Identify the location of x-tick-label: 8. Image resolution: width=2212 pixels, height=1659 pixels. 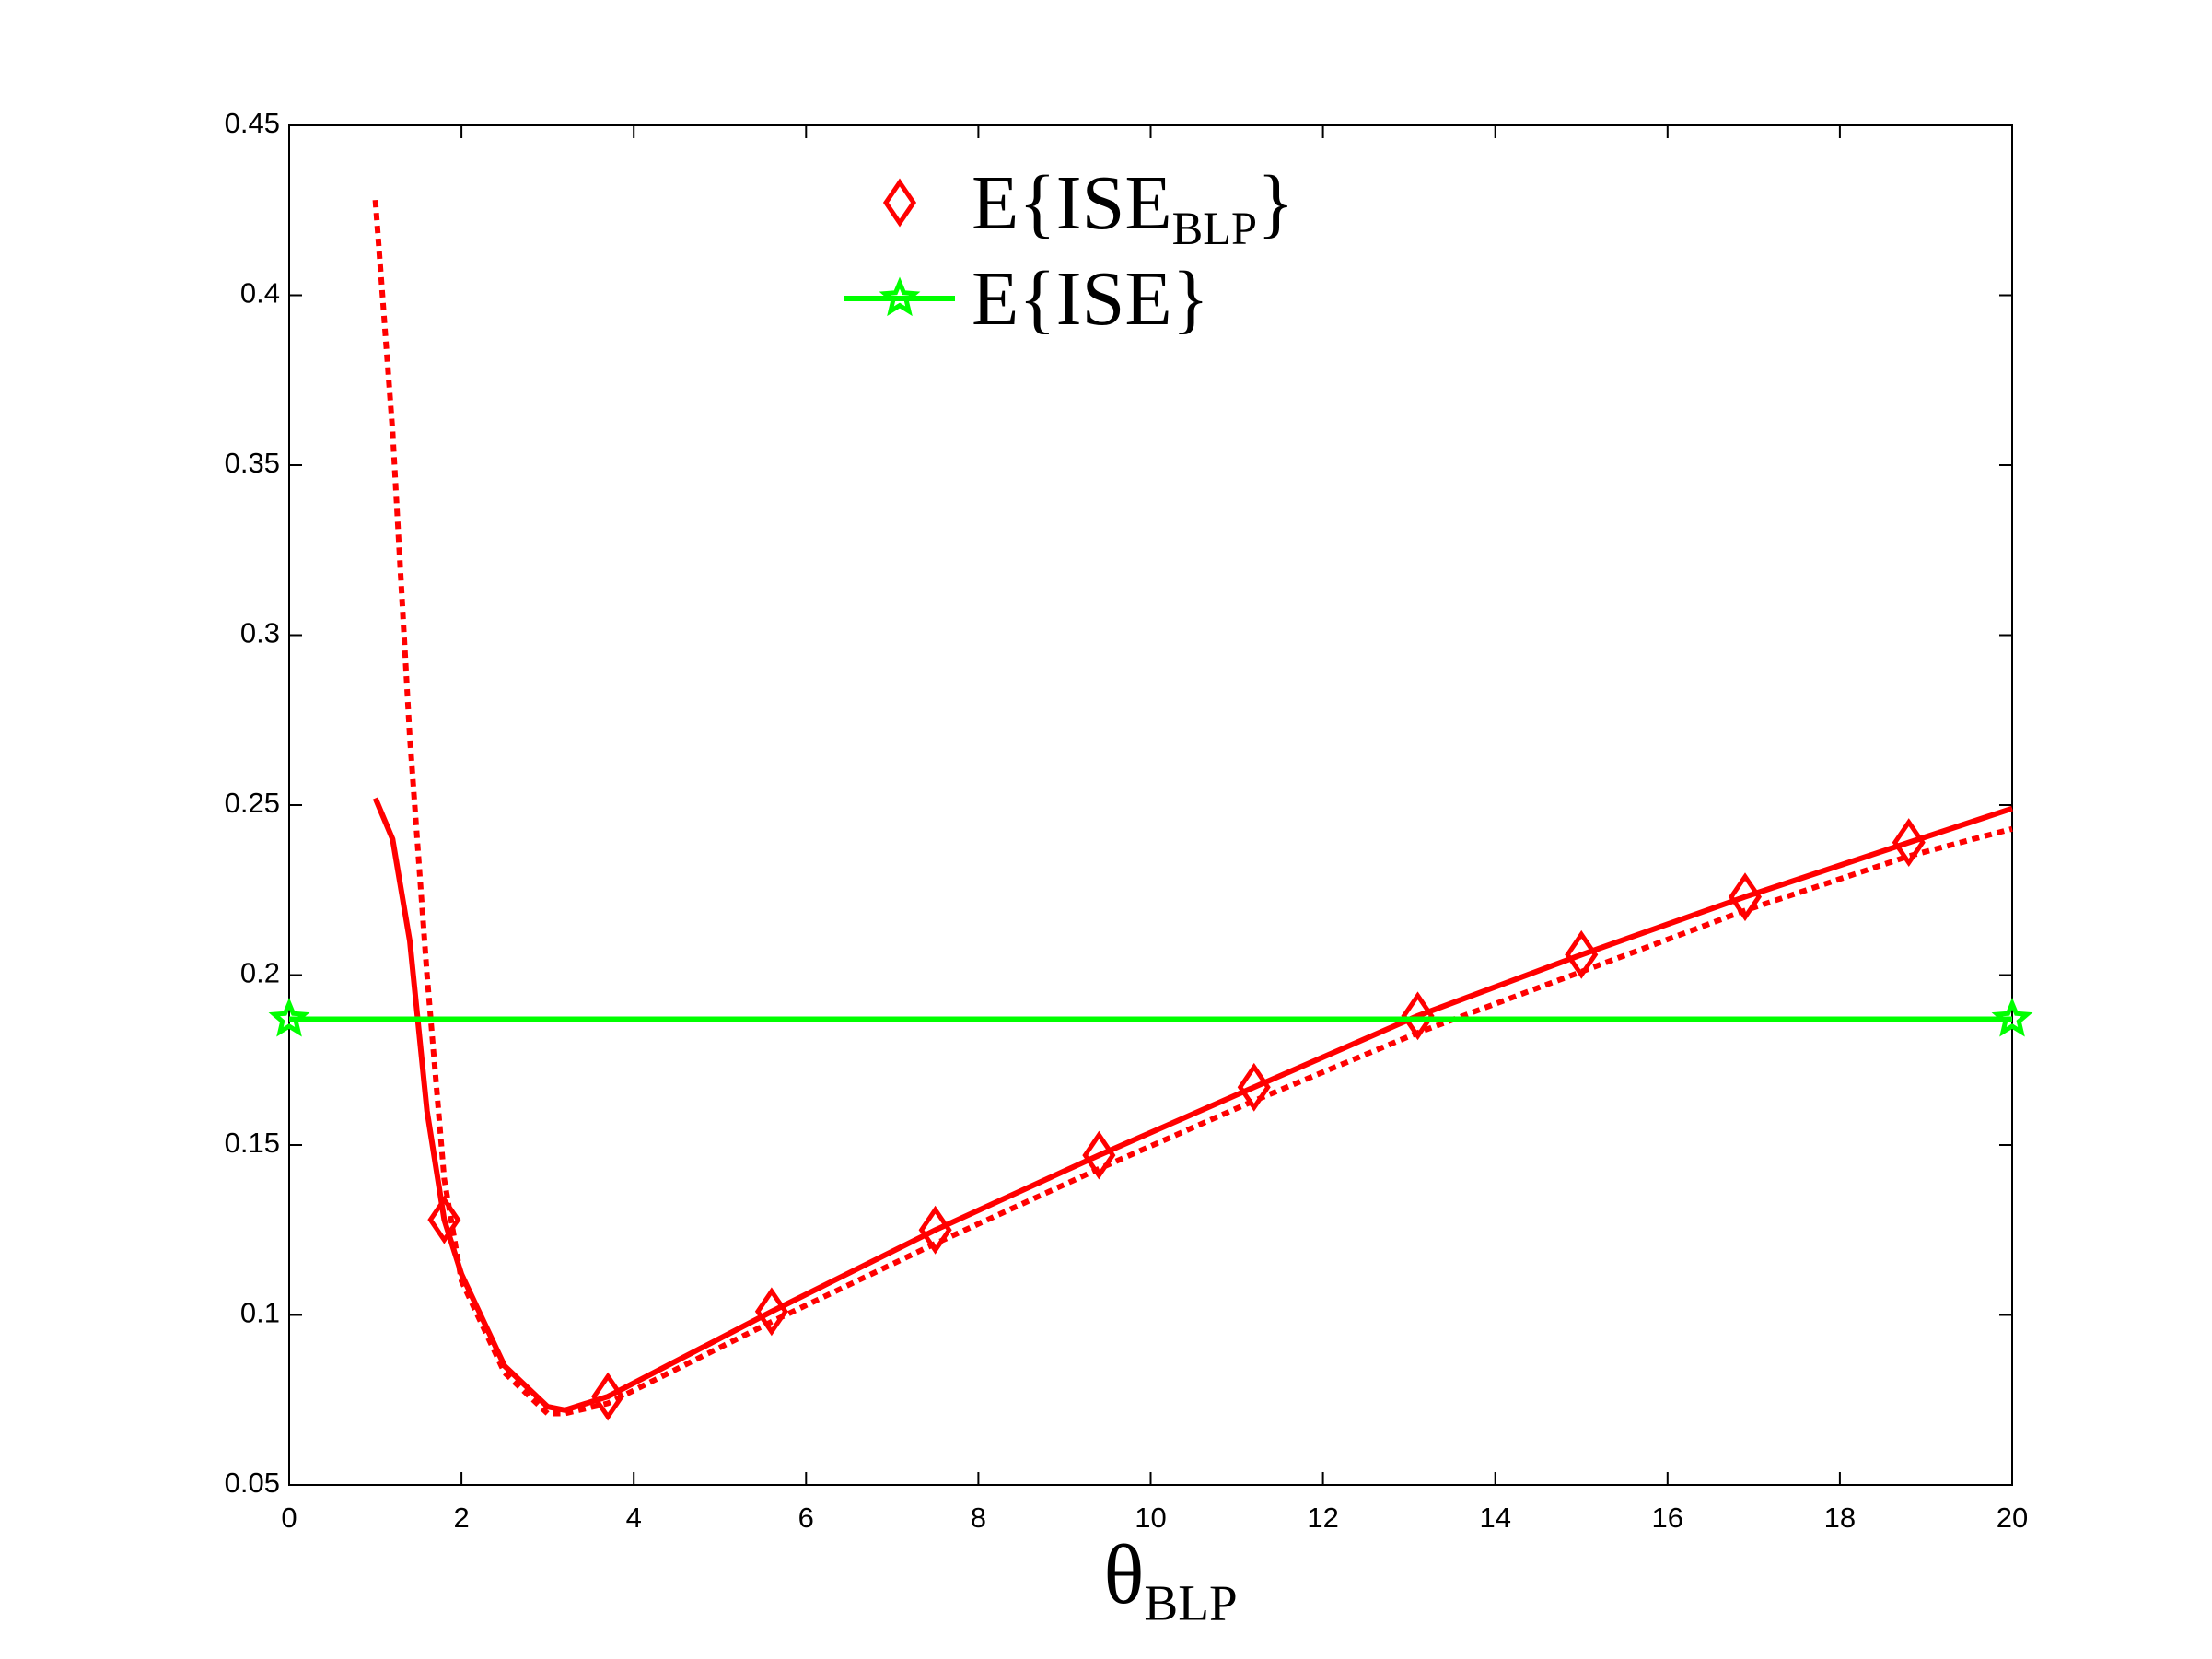
(979, 1517).